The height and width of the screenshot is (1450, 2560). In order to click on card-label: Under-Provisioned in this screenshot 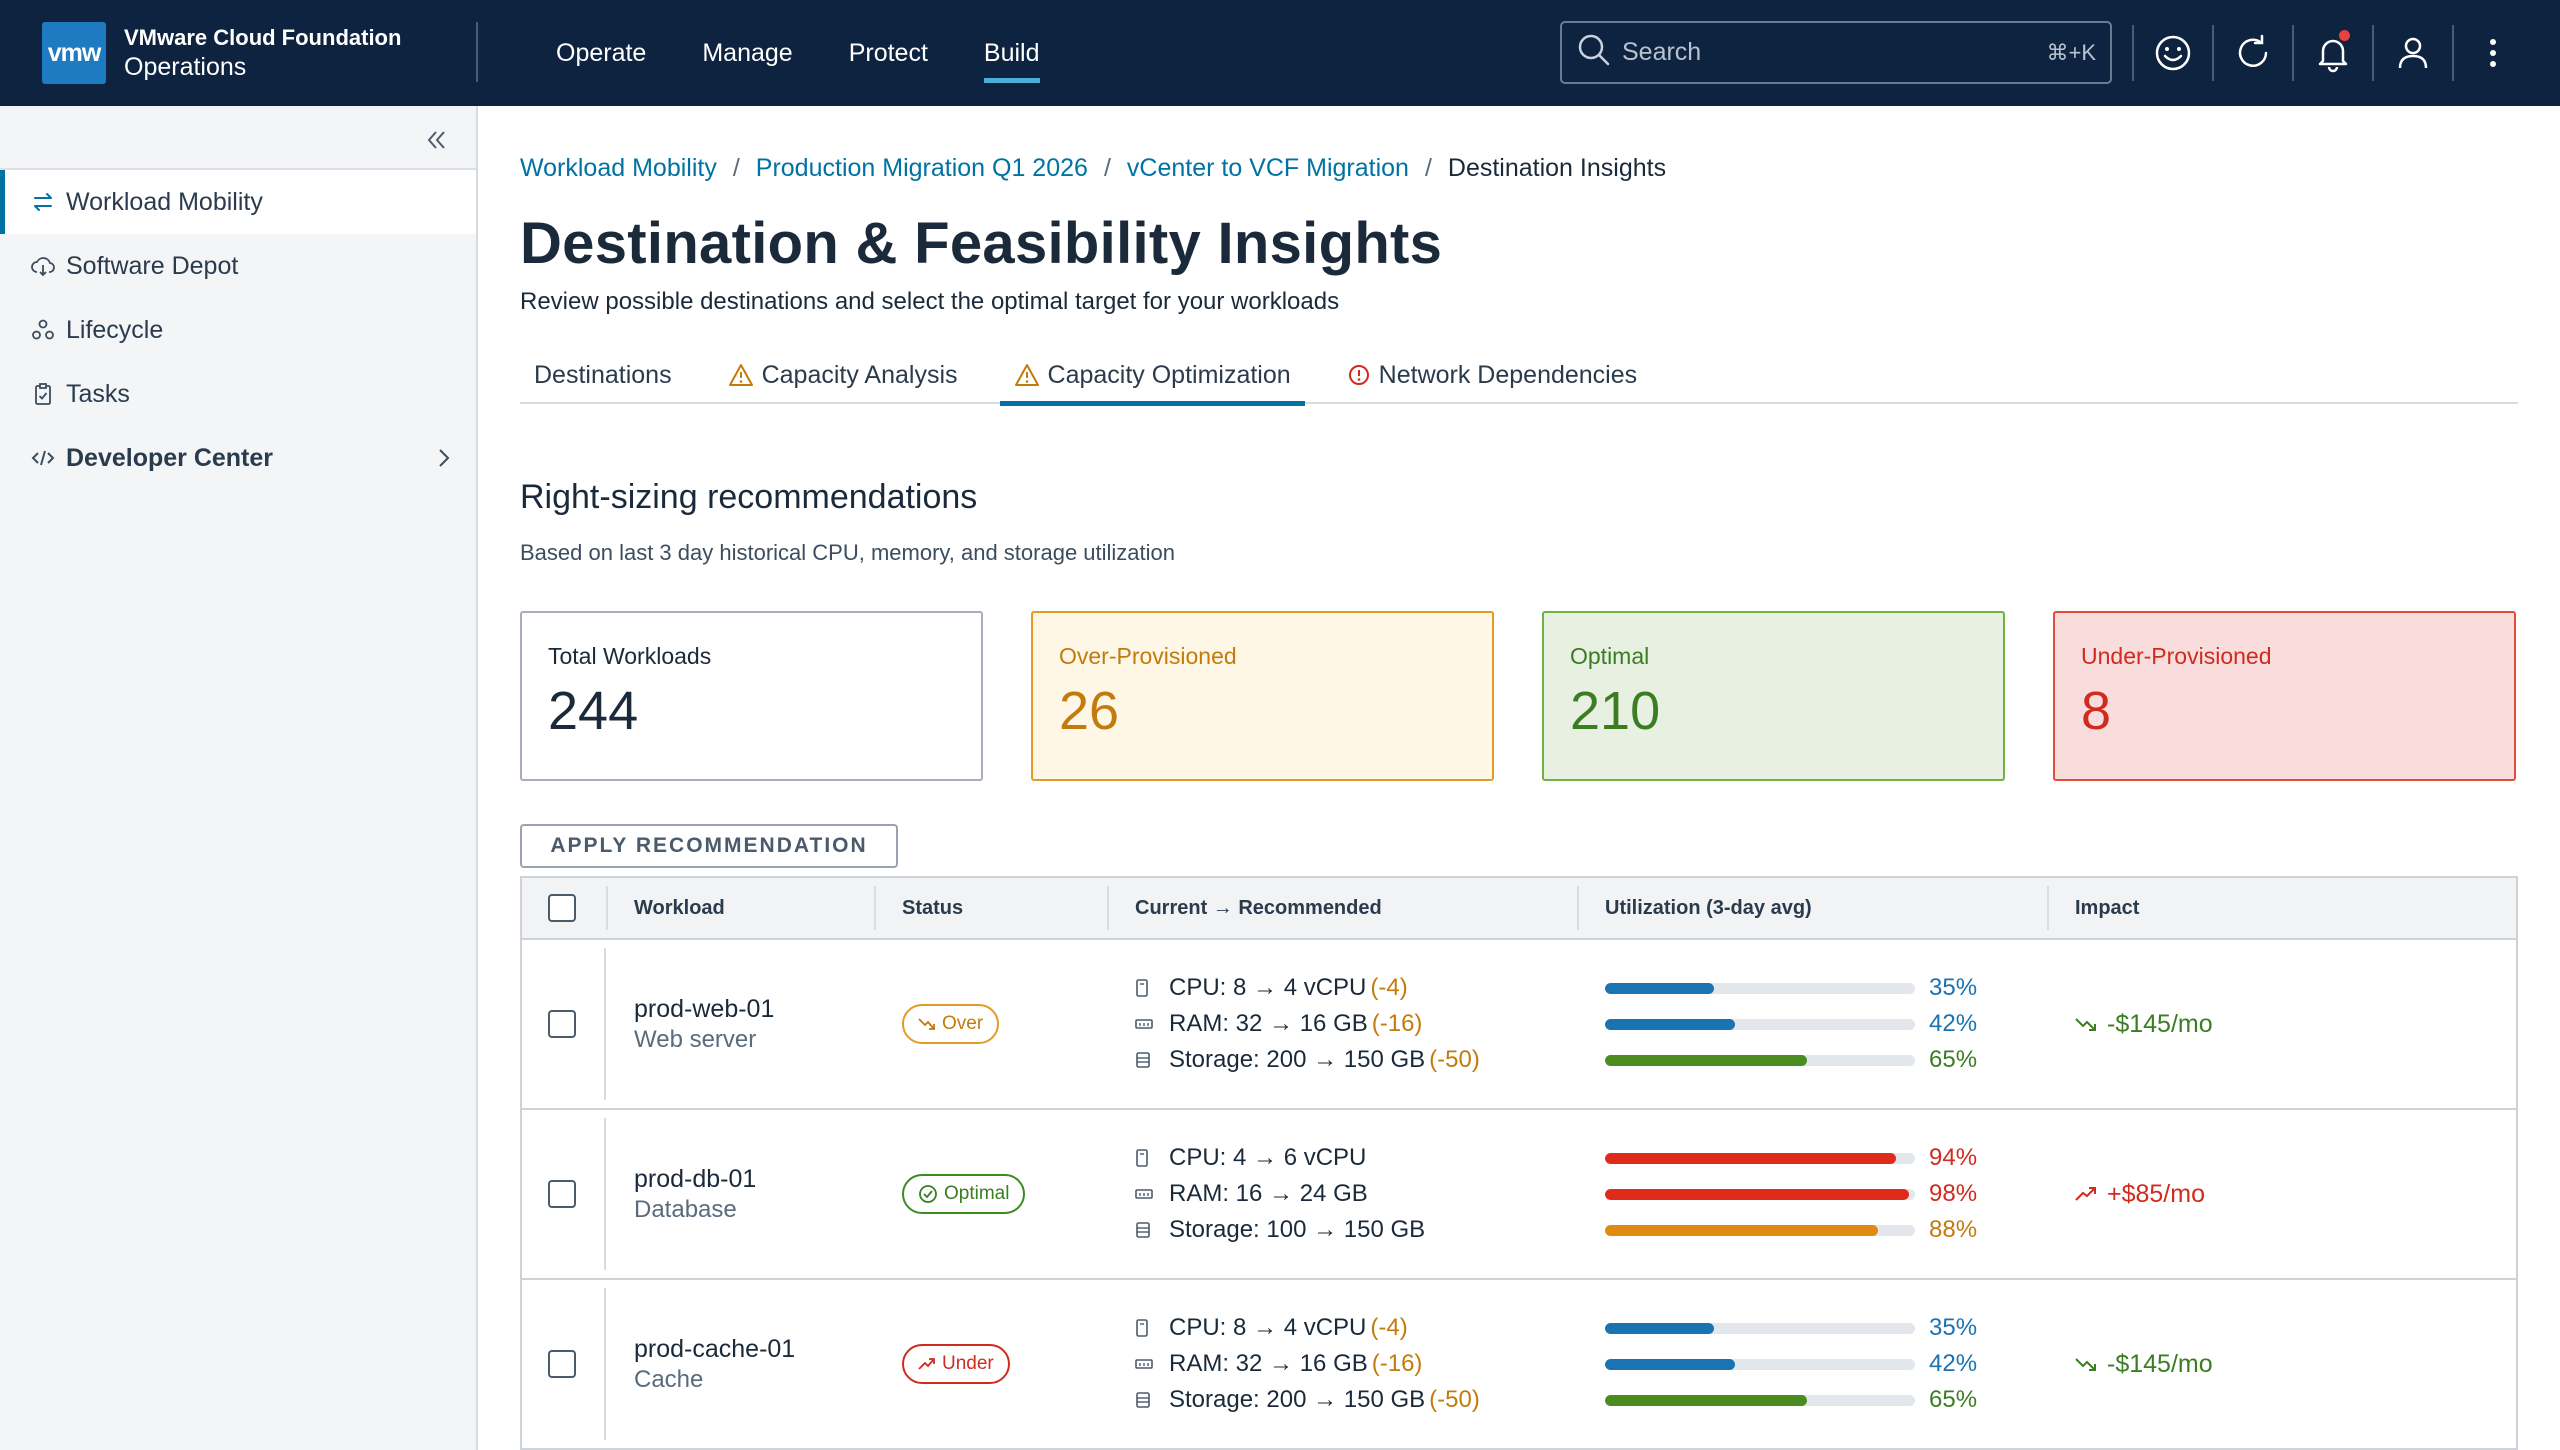, I will do `click(2176, 656)`.